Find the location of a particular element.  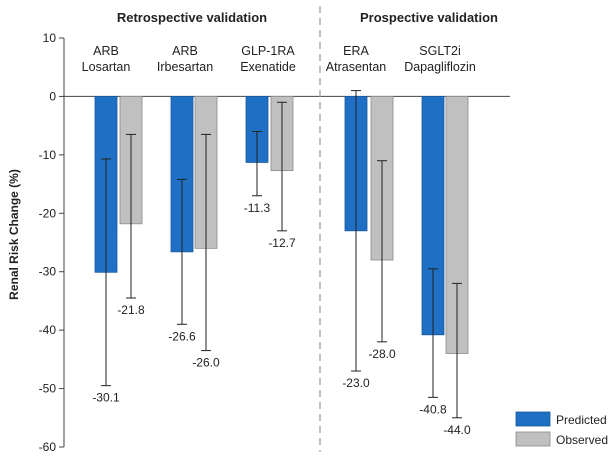

y-tick-label: 10 is located at coordinates (50, 38).